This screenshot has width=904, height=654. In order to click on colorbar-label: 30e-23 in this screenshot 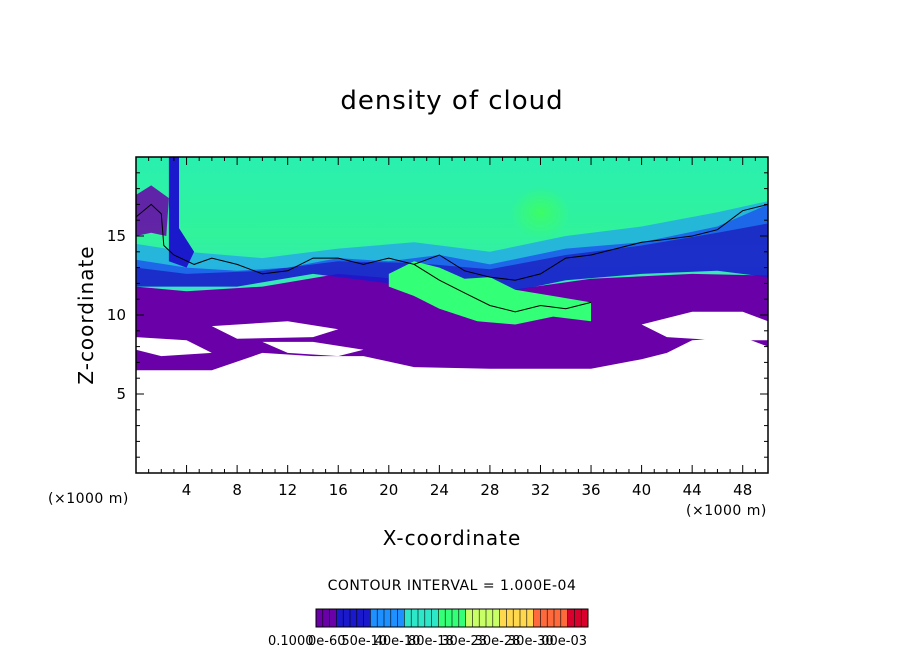, I will do `click(464, 641)`.